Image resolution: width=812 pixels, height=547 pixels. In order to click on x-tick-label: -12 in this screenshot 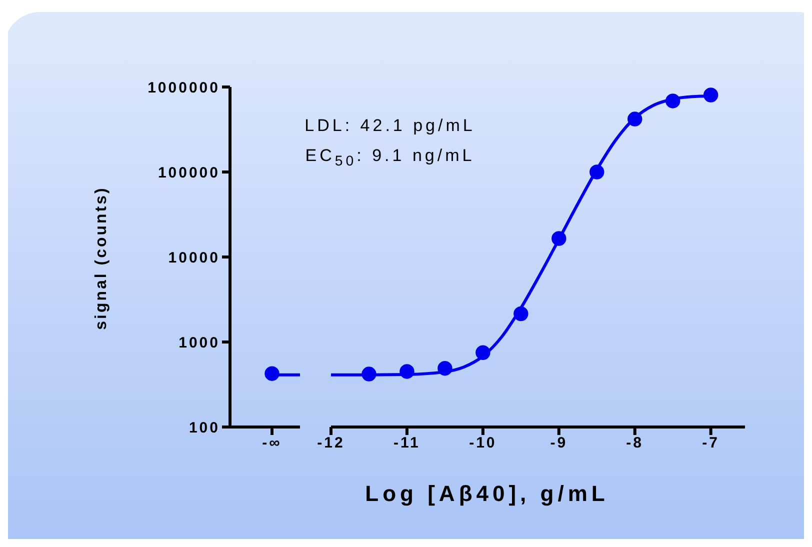, I will do `click(331, 443)`.